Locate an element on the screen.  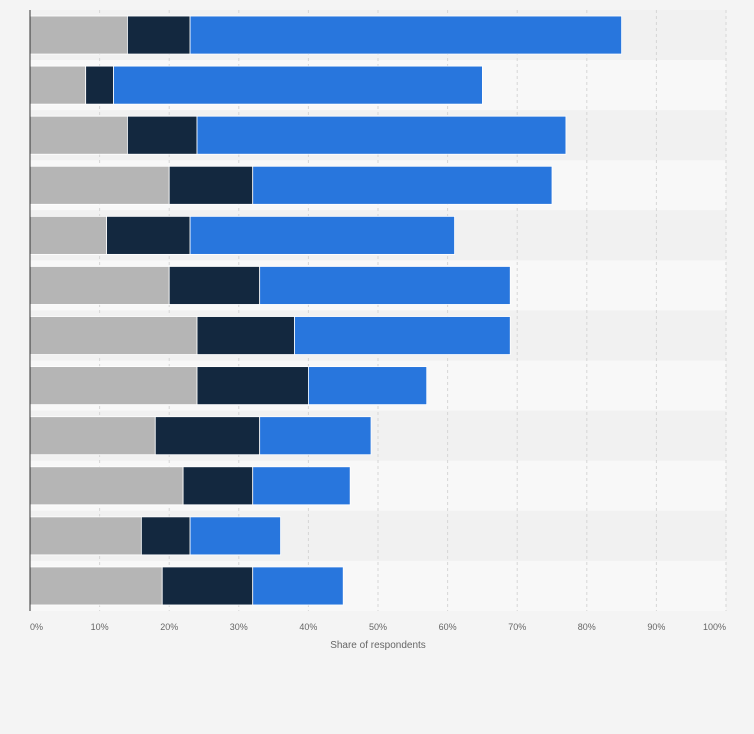
x-tick-label: 0% is located at coordinates (36, 627).